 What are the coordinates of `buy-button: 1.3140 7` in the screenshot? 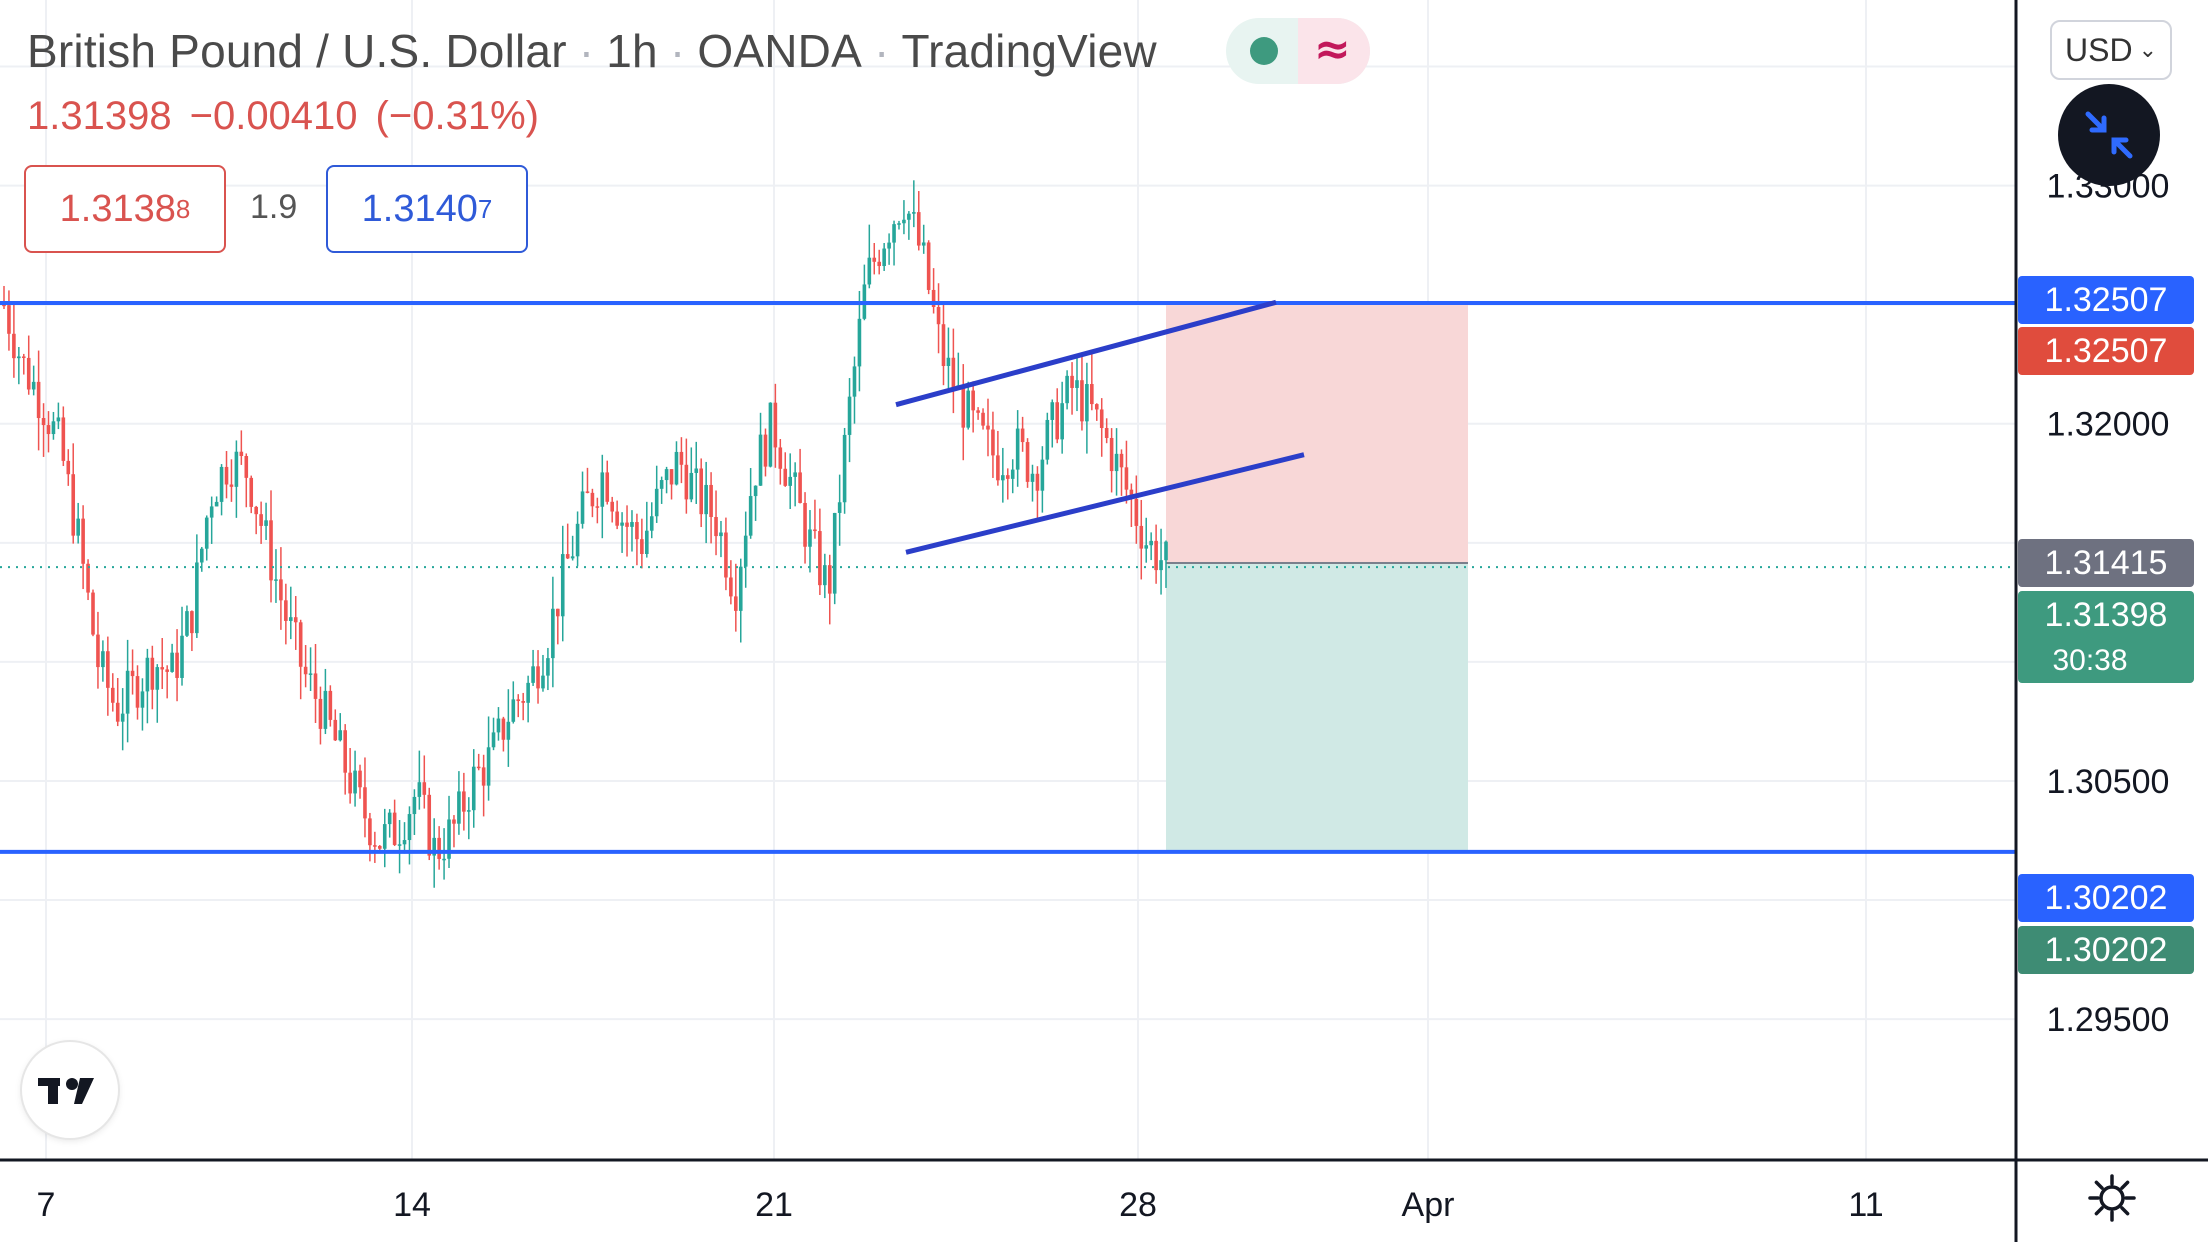 It's located at (427, 209).